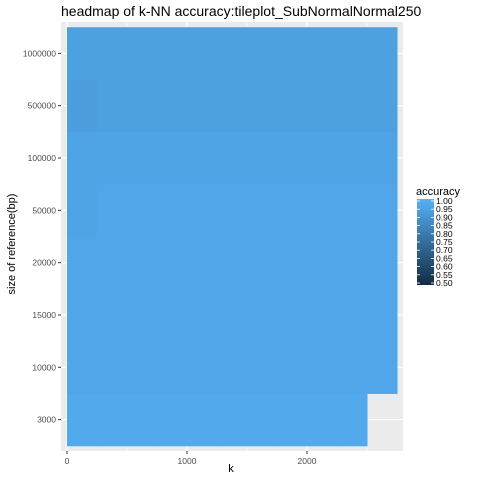 The image size is (480, 480). I want to click on y-tick-label: 50000, so click(44, 210).